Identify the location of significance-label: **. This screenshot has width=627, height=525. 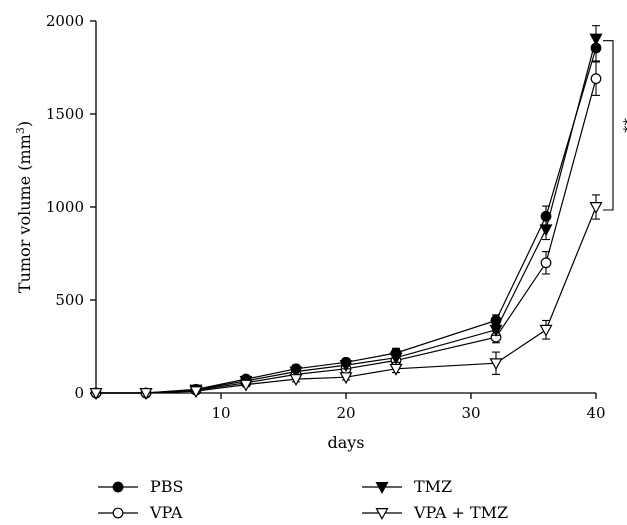
(621, 125).